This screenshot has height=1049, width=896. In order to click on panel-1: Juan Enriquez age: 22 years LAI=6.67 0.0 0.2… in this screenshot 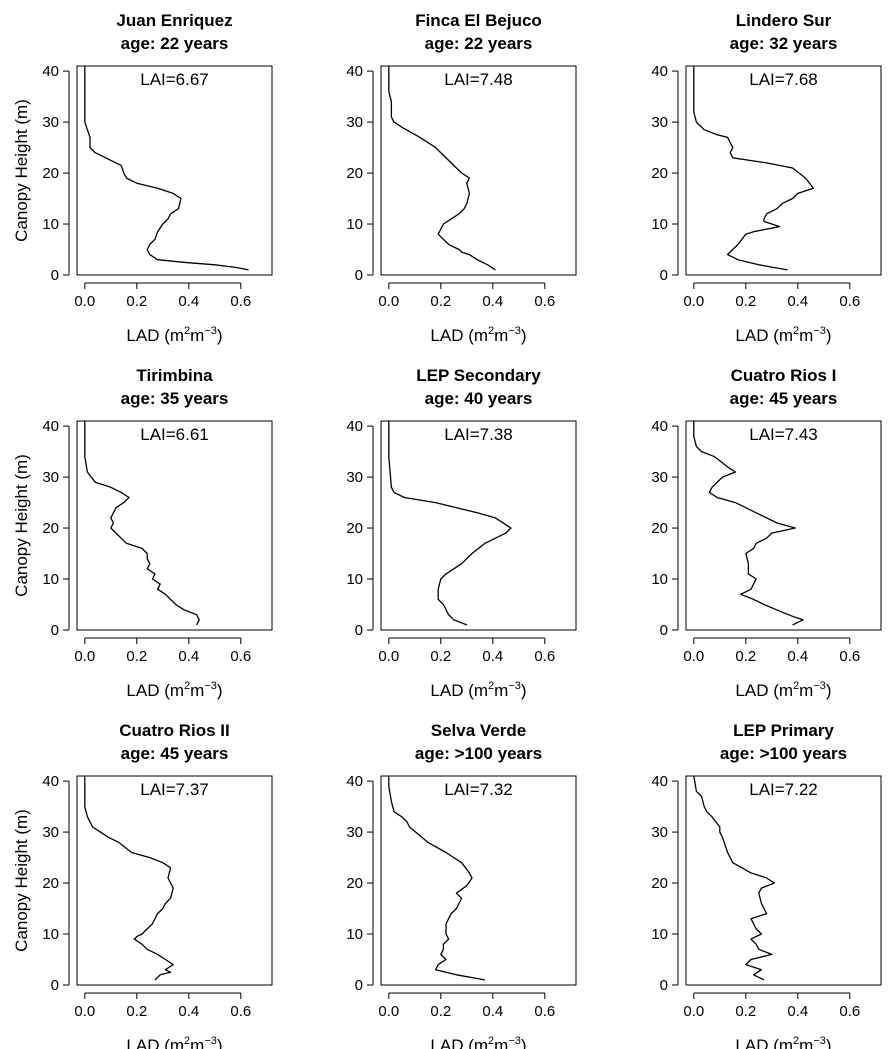, I will do `click(142, 178)`.